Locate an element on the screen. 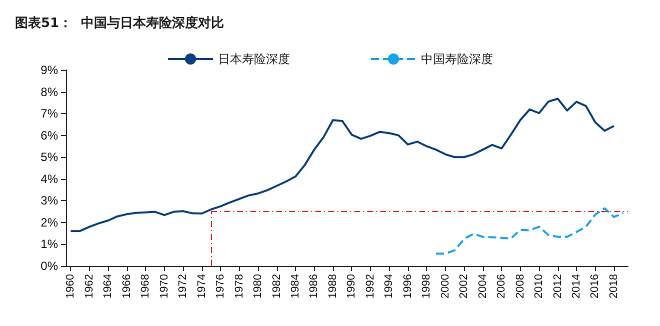  x-tick-label: 2008 is located at coordinates (520, 286).